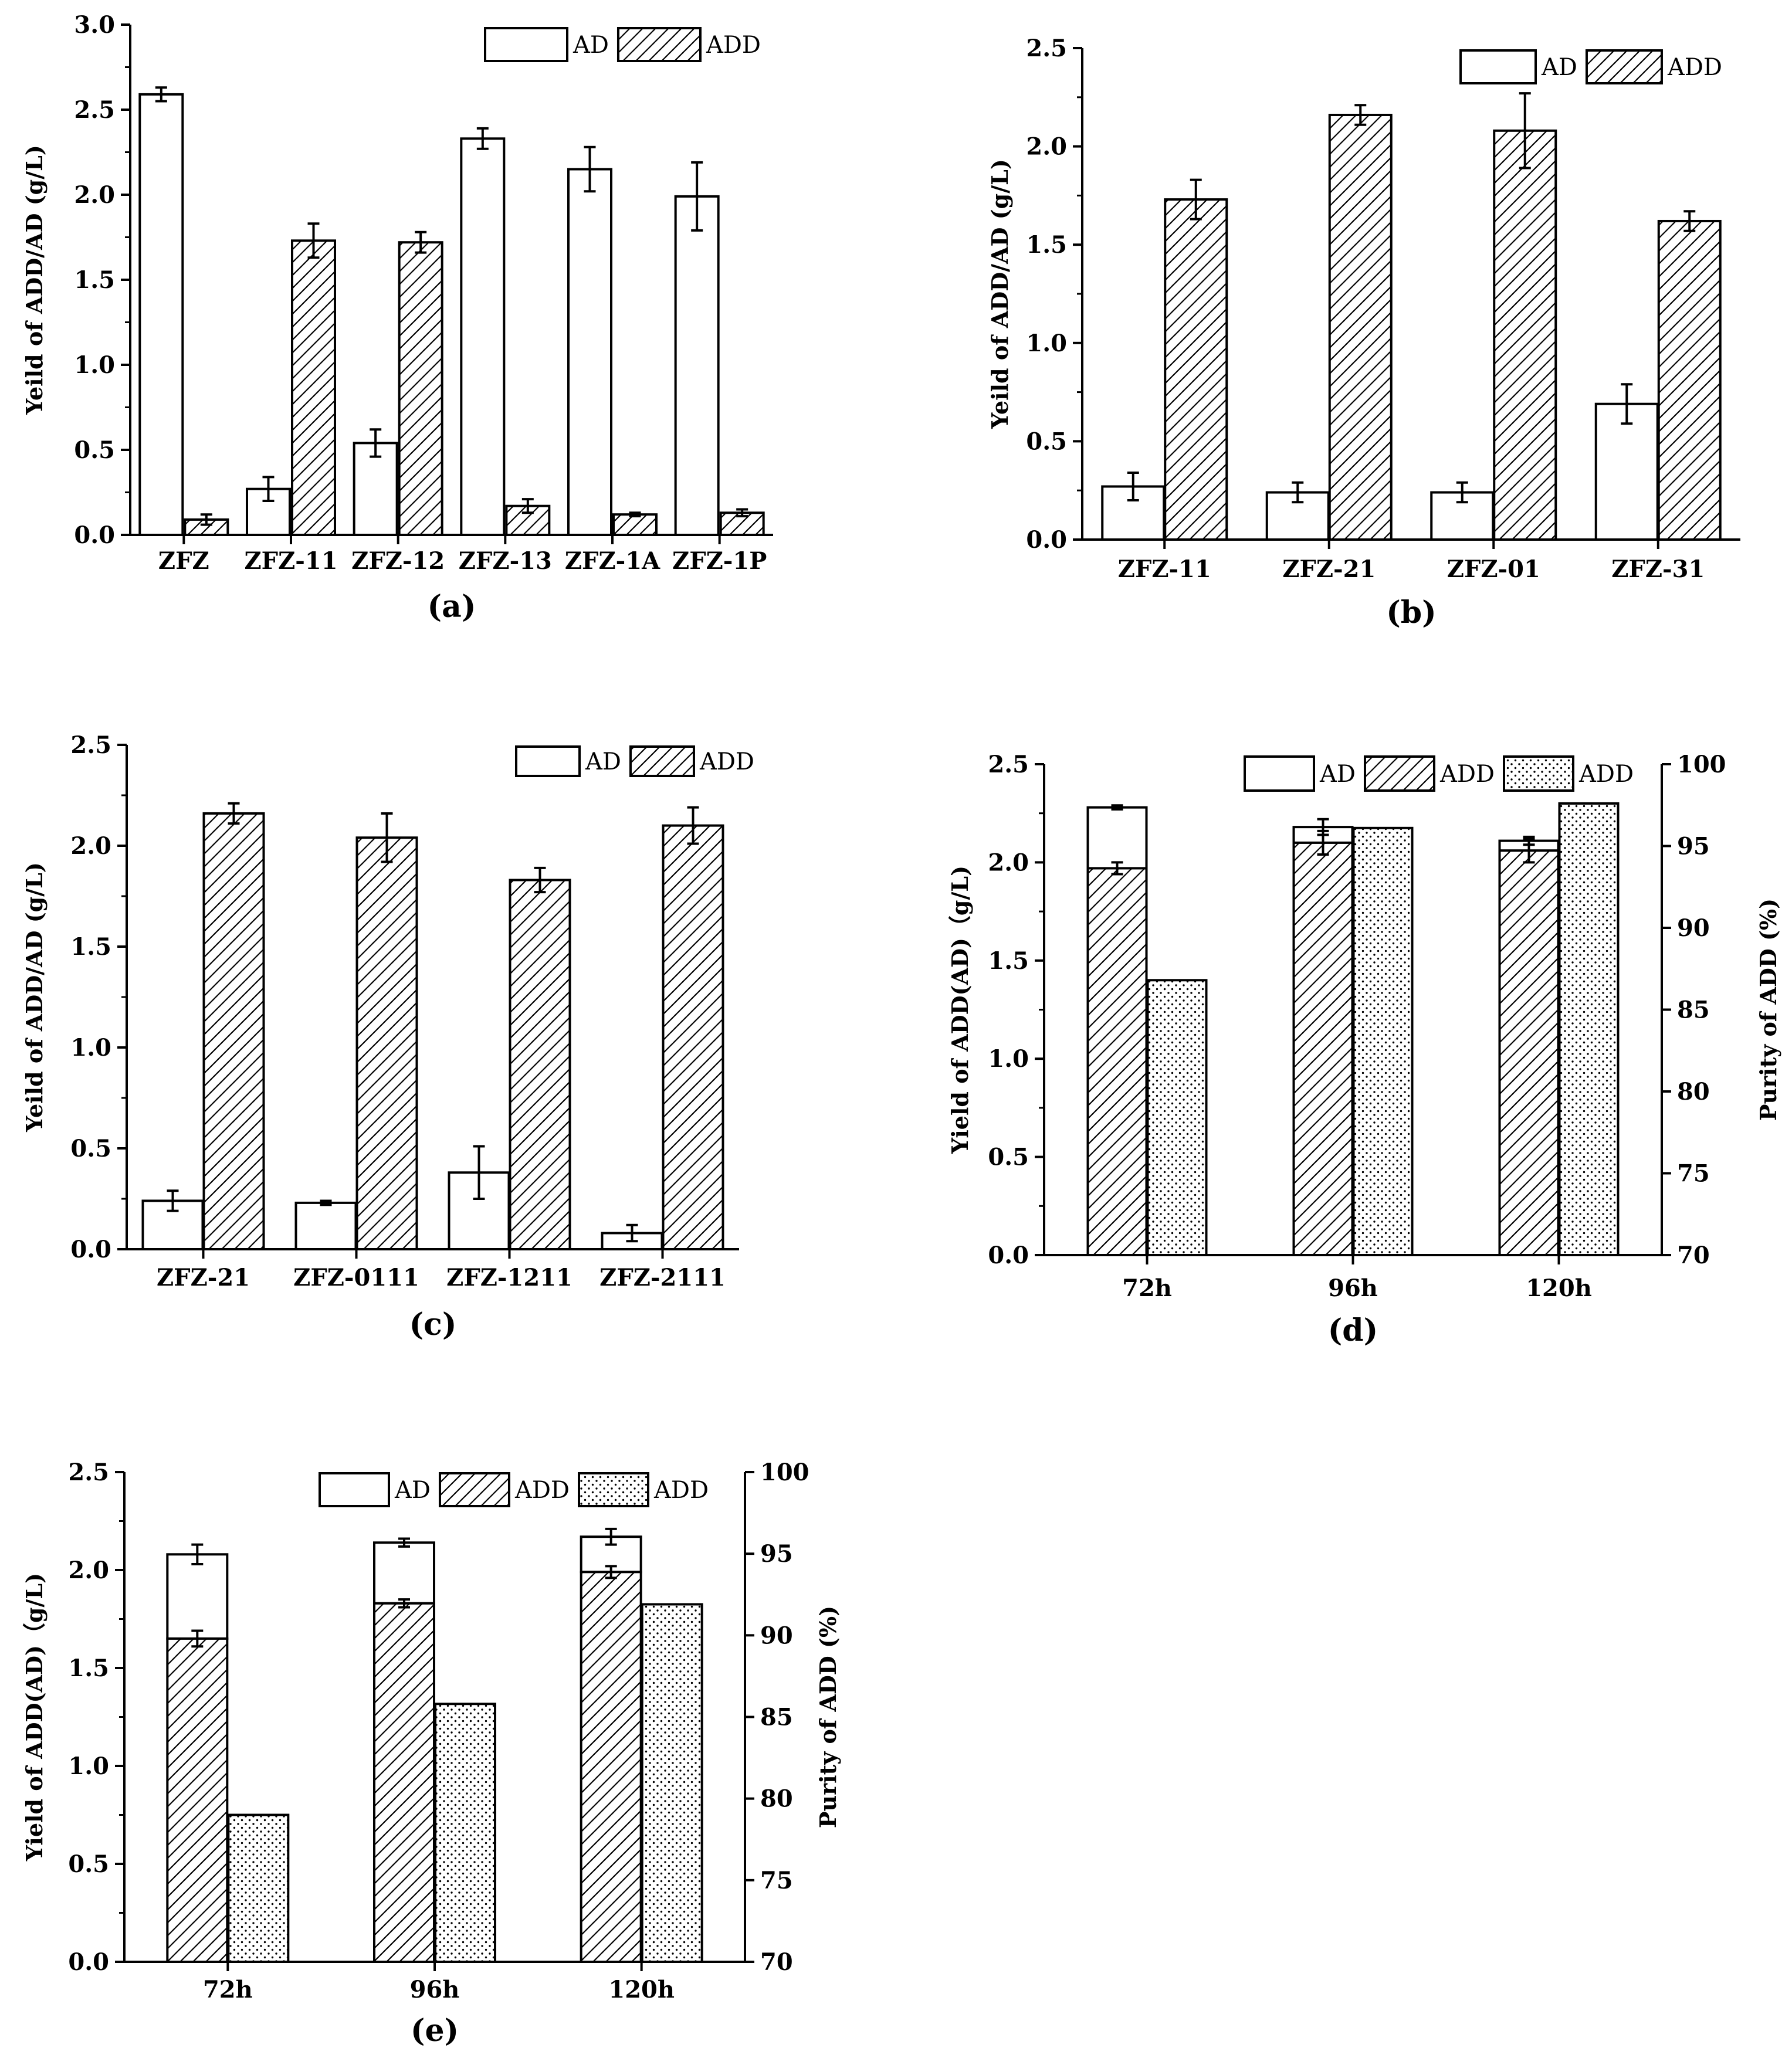 The width and height of the screenshot is (1792, 2058). Describe the element at coordinates (662, 1278) in the screenshot. I see `x-tick-label: ZFZ-2111` at that location.